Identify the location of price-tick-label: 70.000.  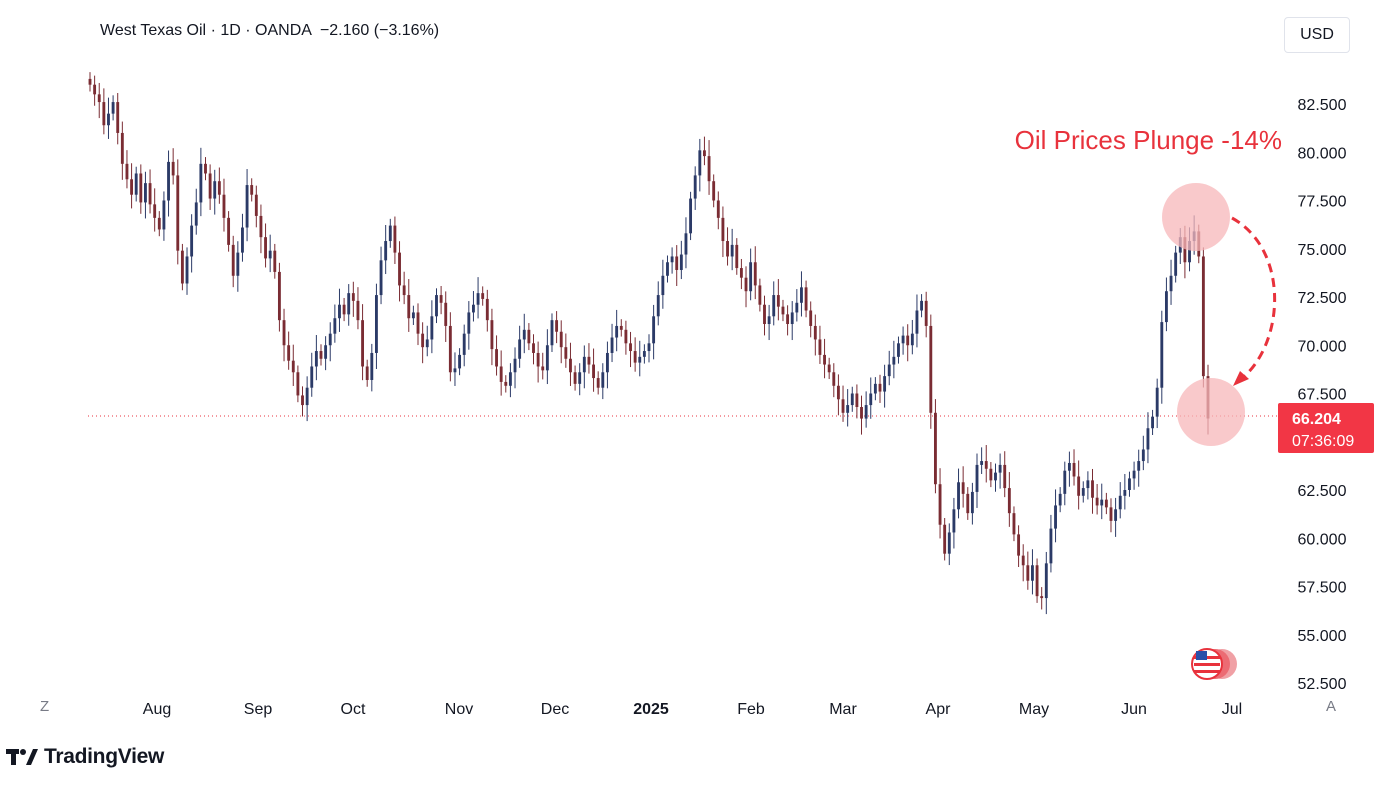
(1322, 346).